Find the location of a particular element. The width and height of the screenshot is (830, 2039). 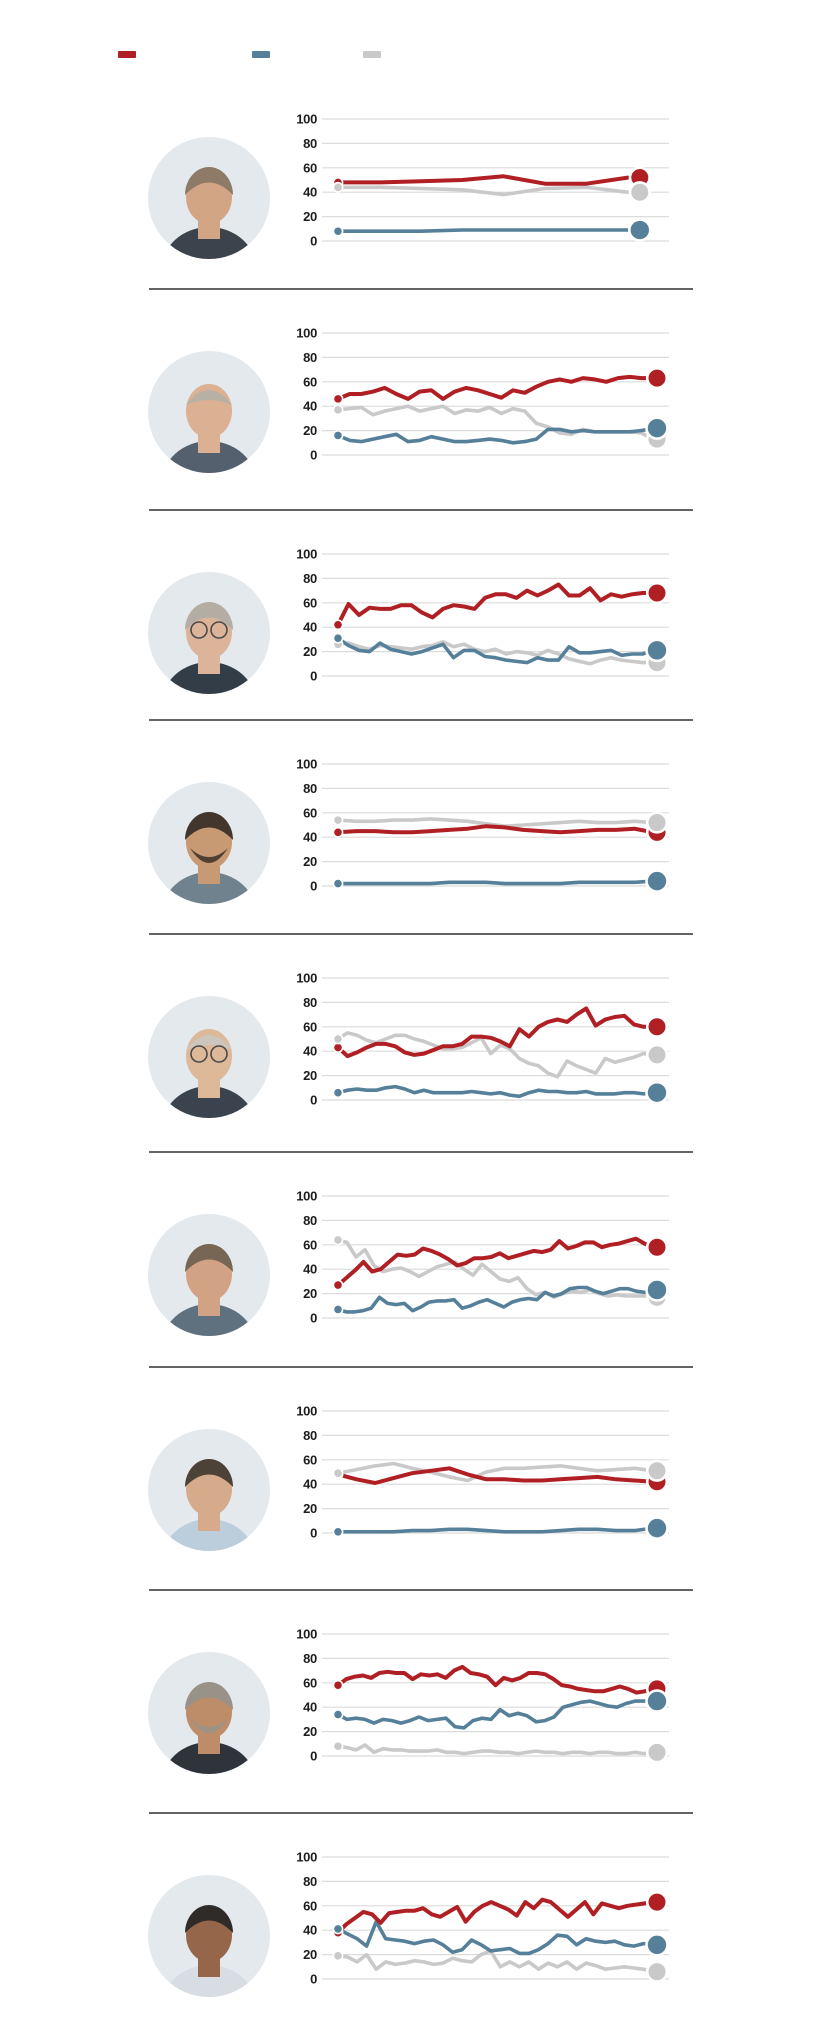

chart-row-2: 100 80 60 40 20 0 is located at coordinates (415, 398).